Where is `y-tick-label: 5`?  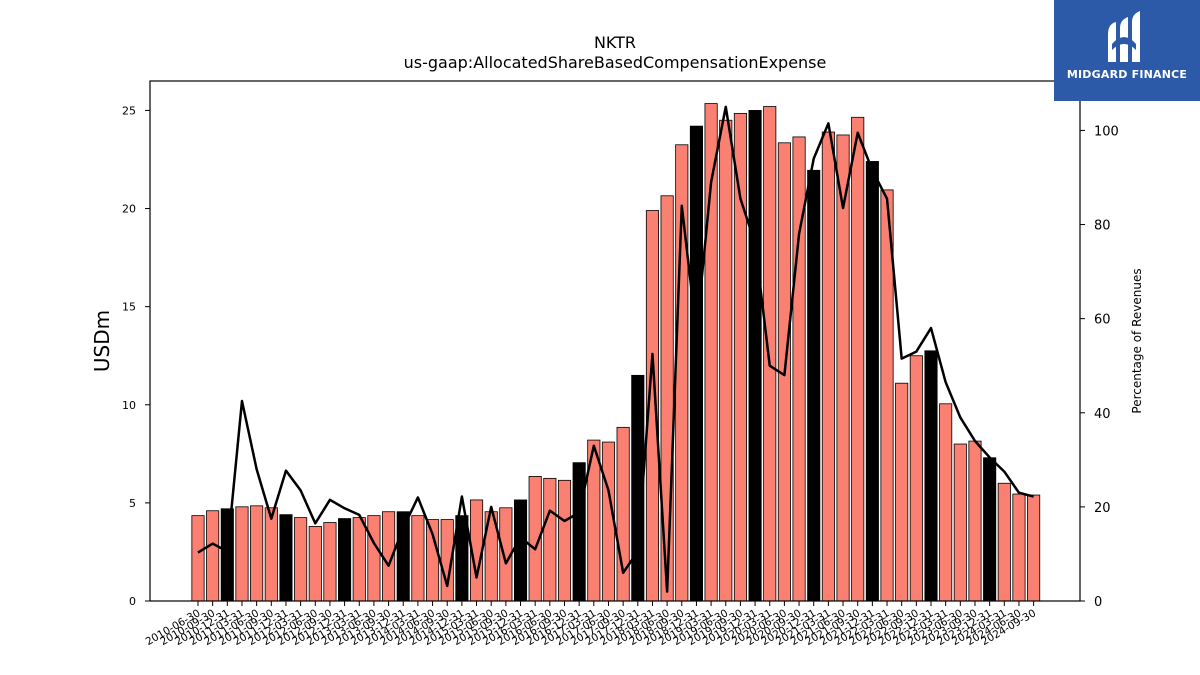 y-tick-label: 5 is located at coordinates (132, 503).